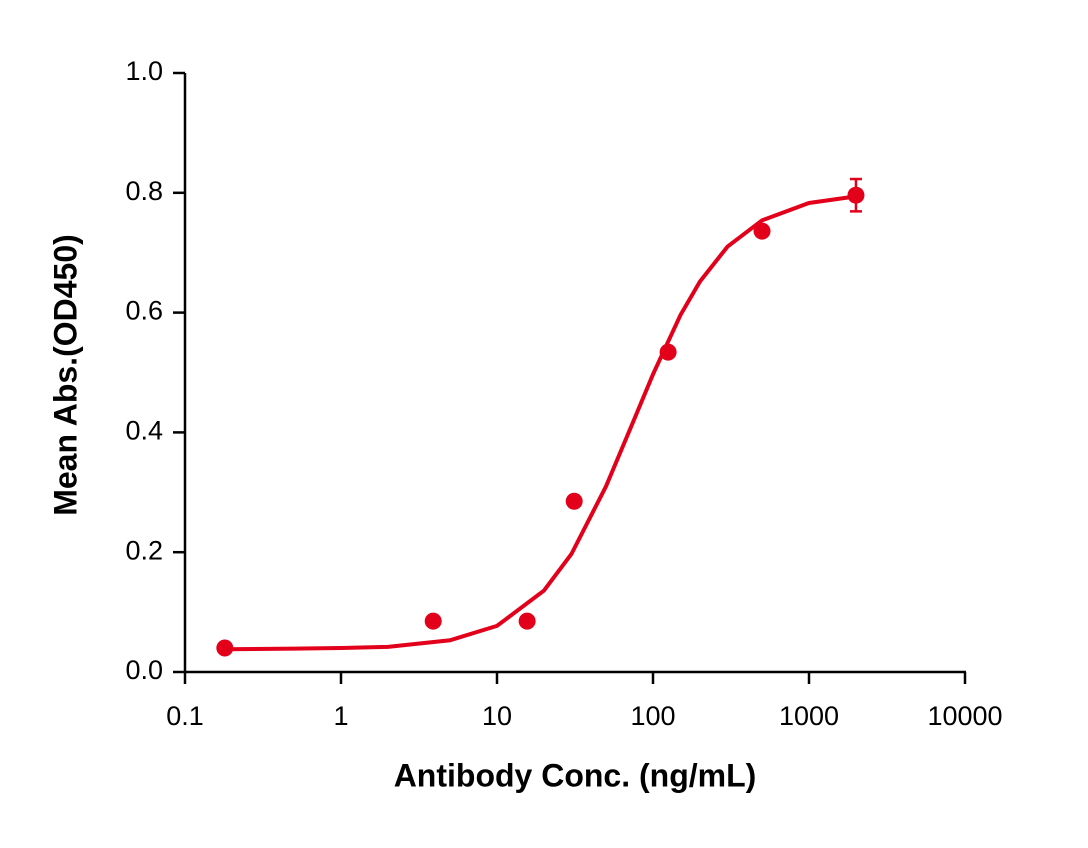  What do you see at coordinates (809, 716) in the screenshot?
I see `x-tick-label: 1000` at bounding box center [809, 716].